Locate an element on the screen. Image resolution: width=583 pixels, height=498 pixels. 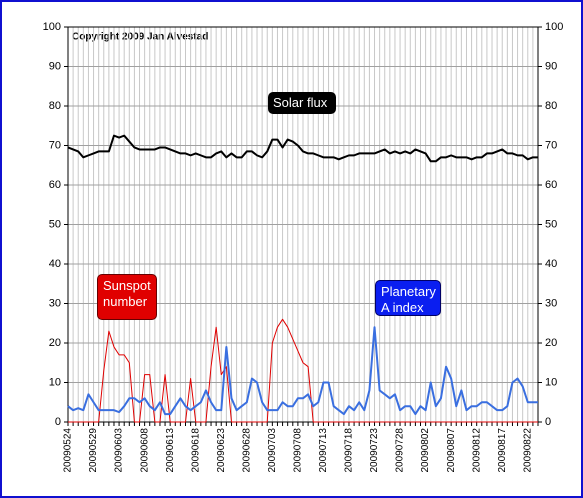
x-tick-label: 20090608 is located at coordinates (144, 450).